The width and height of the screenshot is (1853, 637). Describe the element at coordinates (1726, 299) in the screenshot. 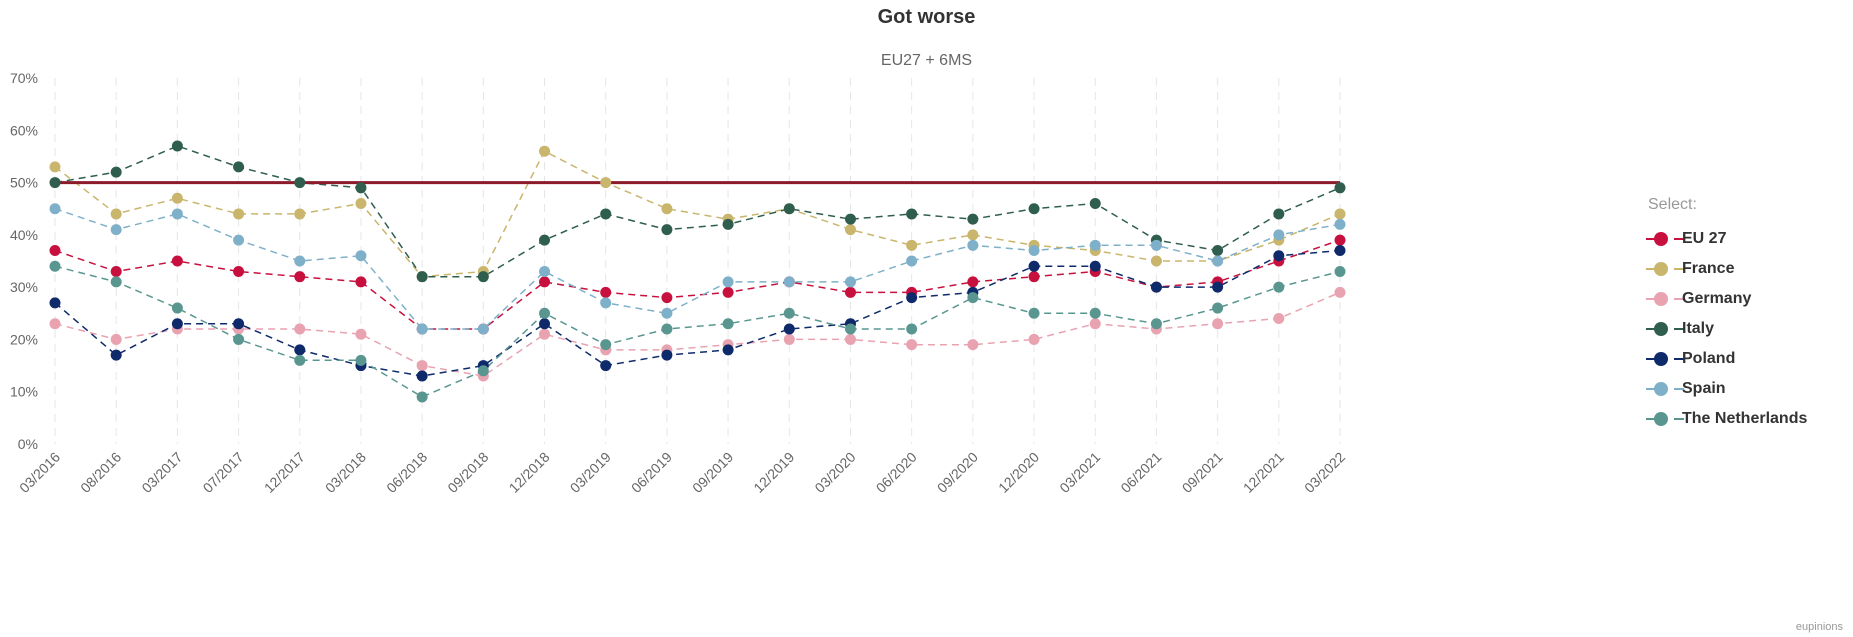

I see `legend-item: Germany` at that location.